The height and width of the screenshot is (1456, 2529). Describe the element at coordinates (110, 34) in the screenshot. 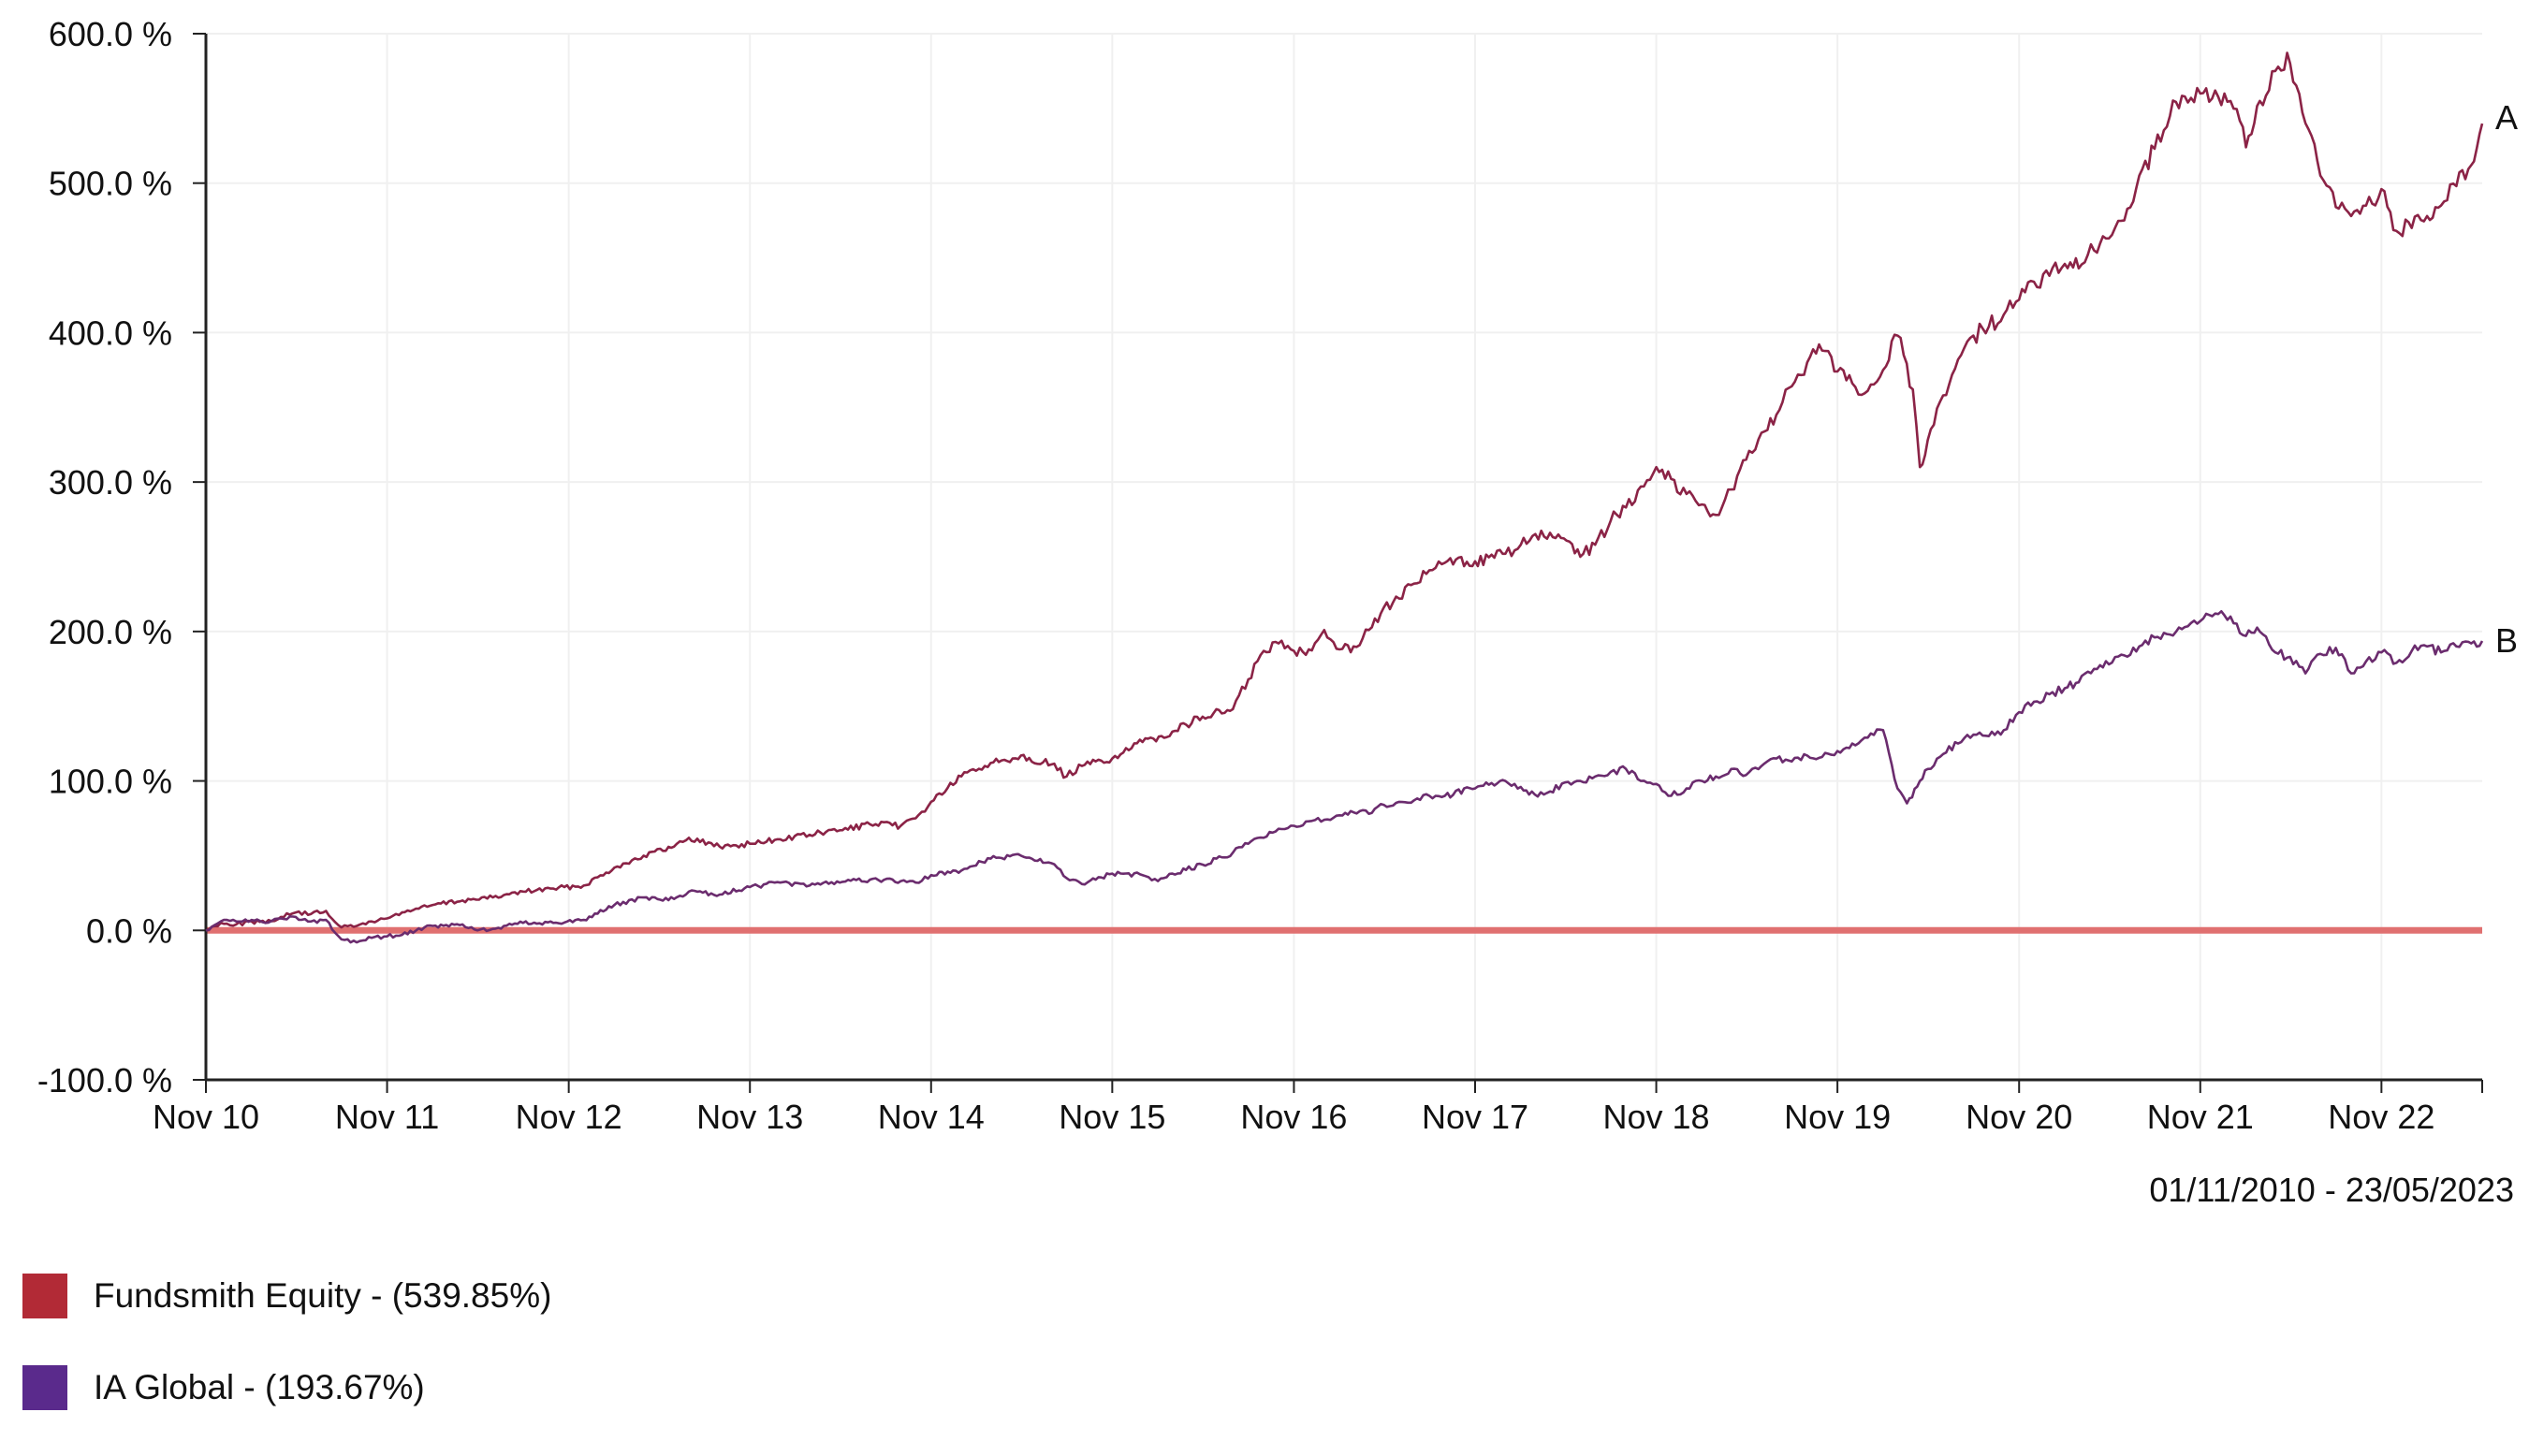

I see `y-tick-label: 600.0 %` at that location.